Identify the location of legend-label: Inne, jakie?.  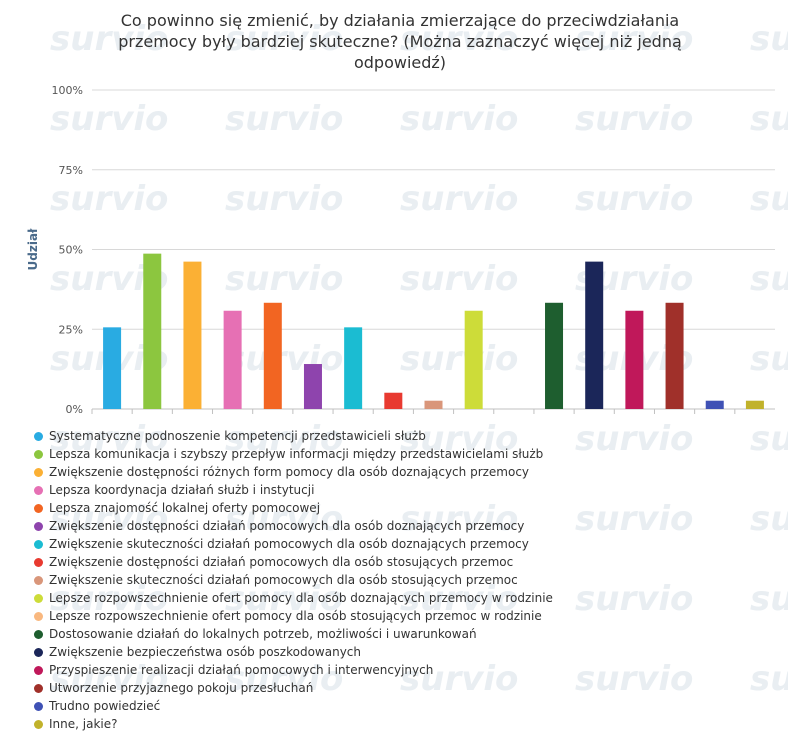
(83, 724).